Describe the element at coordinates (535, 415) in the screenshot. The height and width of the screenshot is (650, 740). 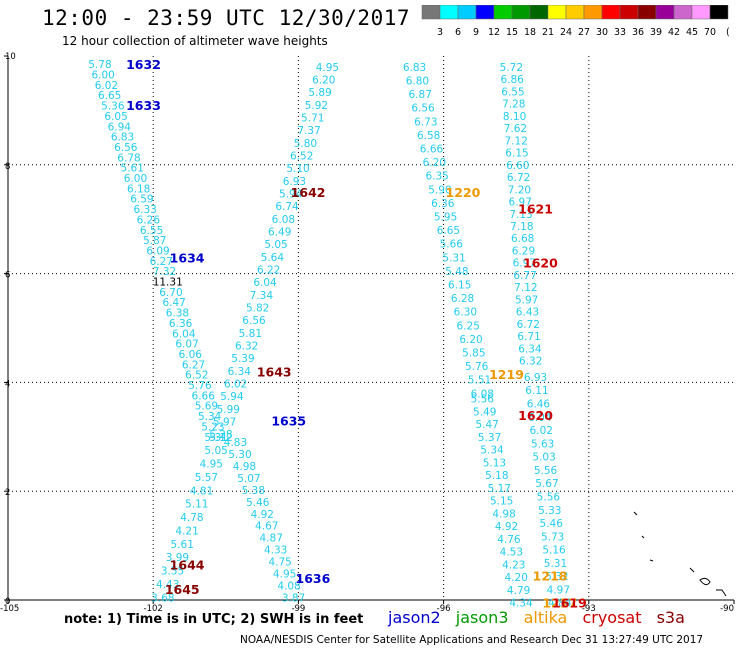
I see `pass-number-label: 1620` at that location.